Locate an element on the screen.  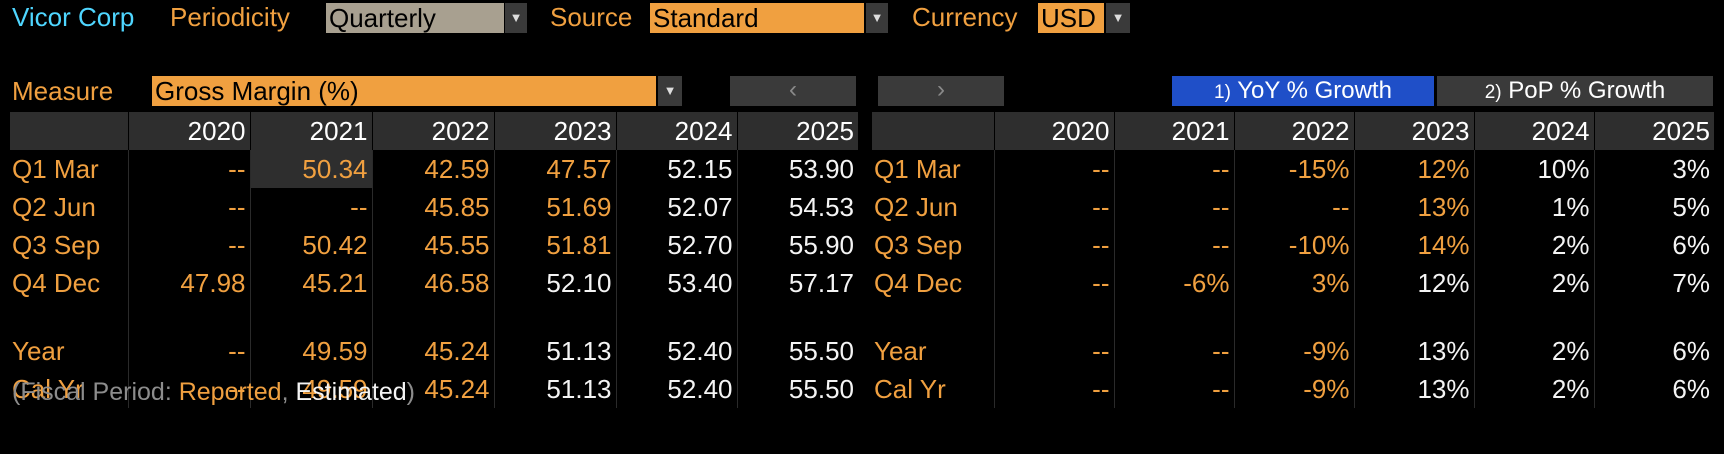
chevron-left-icon: ‹ is located at coordinates (793, 89).